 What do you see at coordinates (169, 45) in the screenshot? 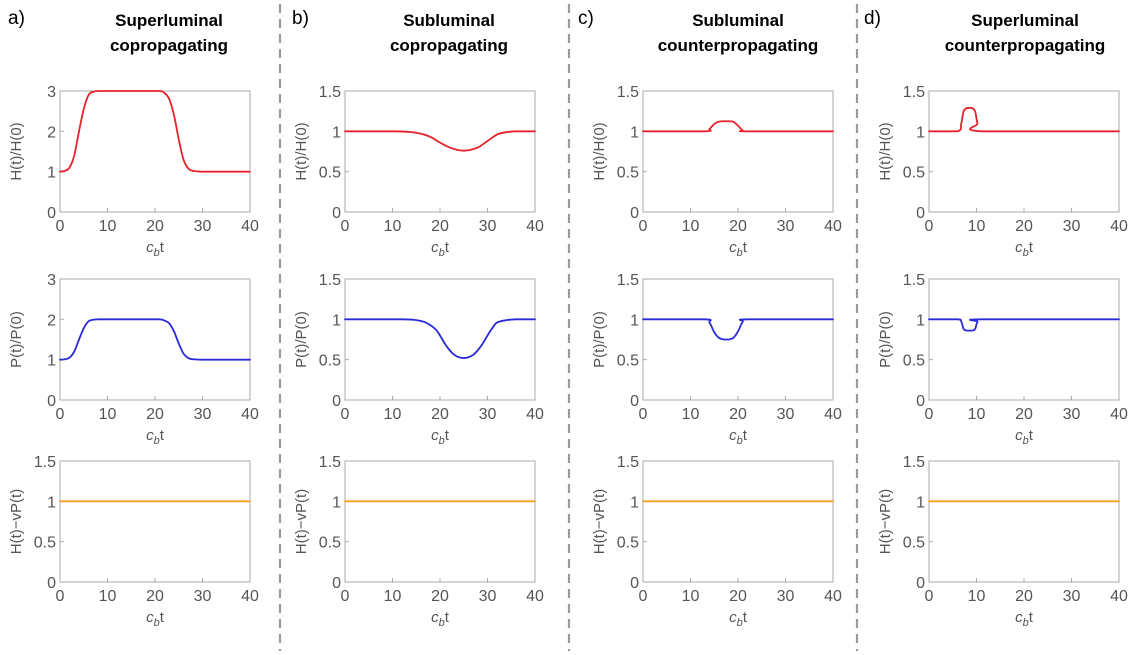
I see `panel-title-line2: copropagating` at bounding box center [169, 45].